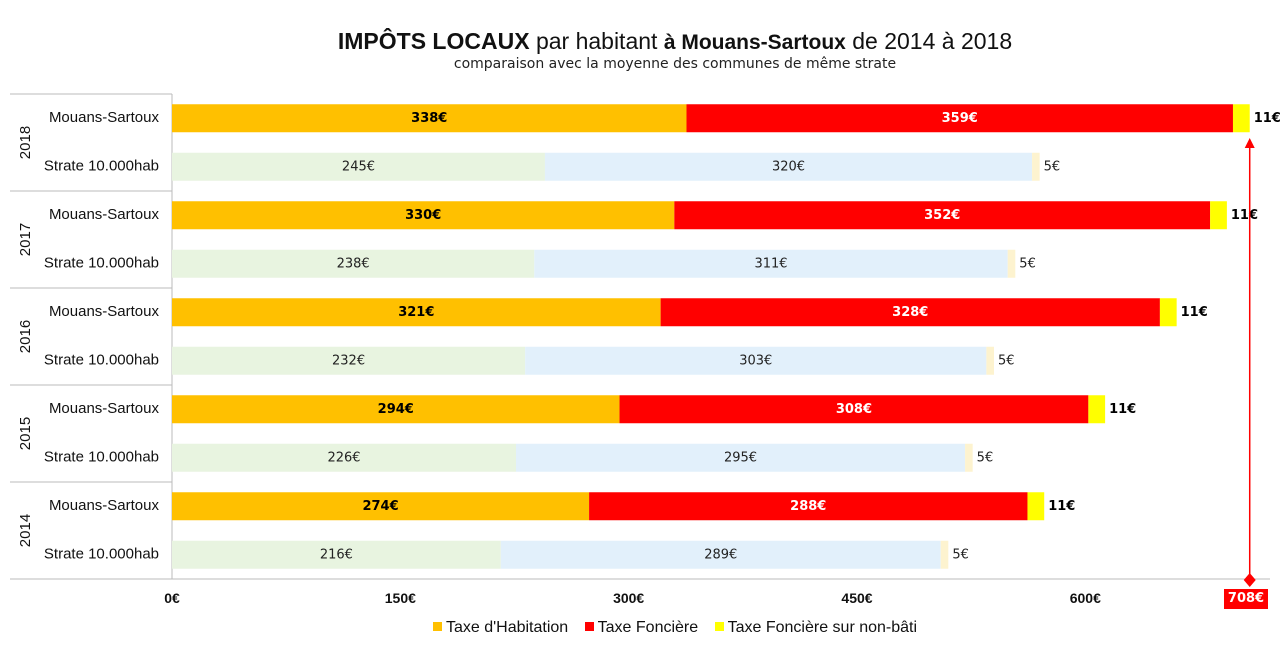 The image size is (1280, 664). Describe the element at coordinates (25, 336) in the screenshot. I see `year-label: 2016` at that location.